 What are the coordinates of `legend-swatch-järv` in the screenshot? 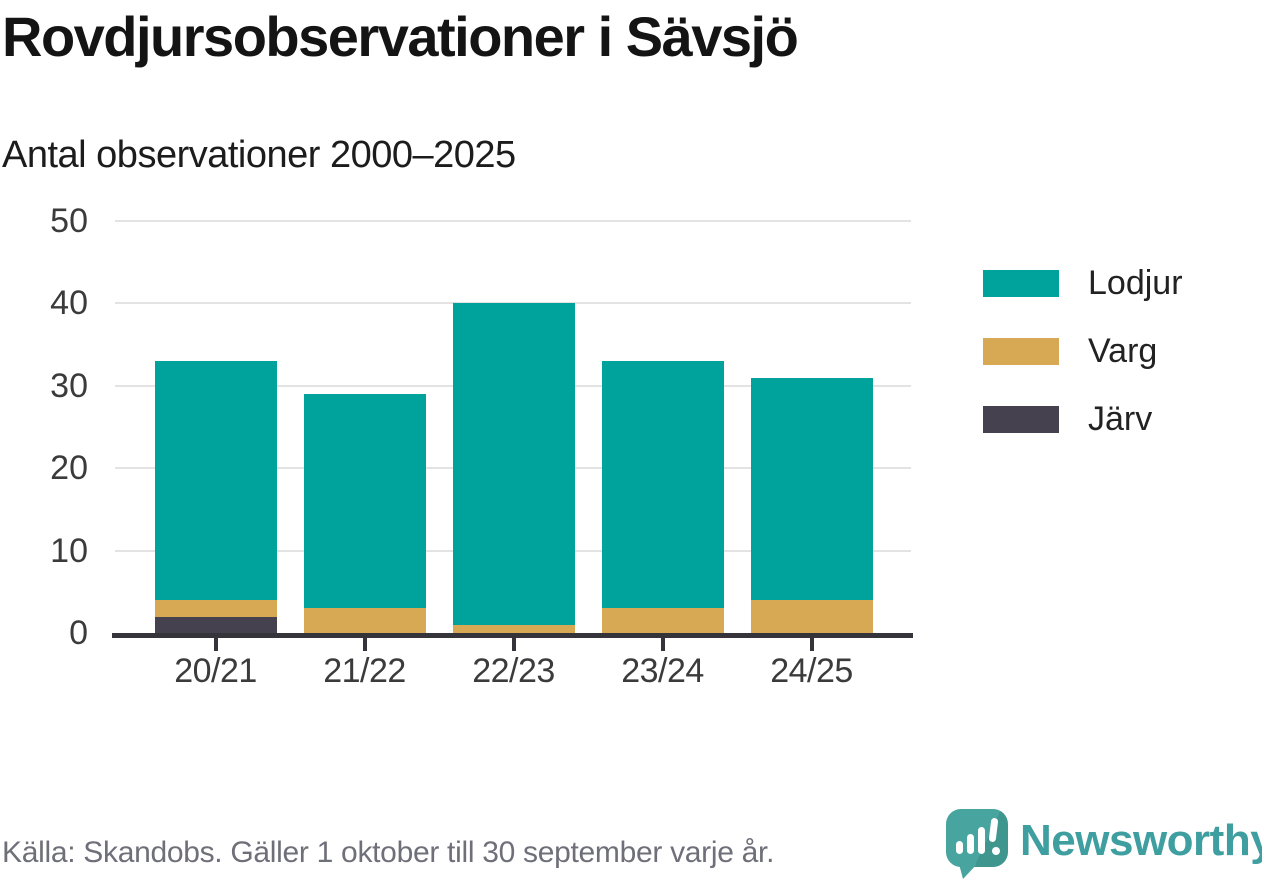 It's located at (1021, 419).